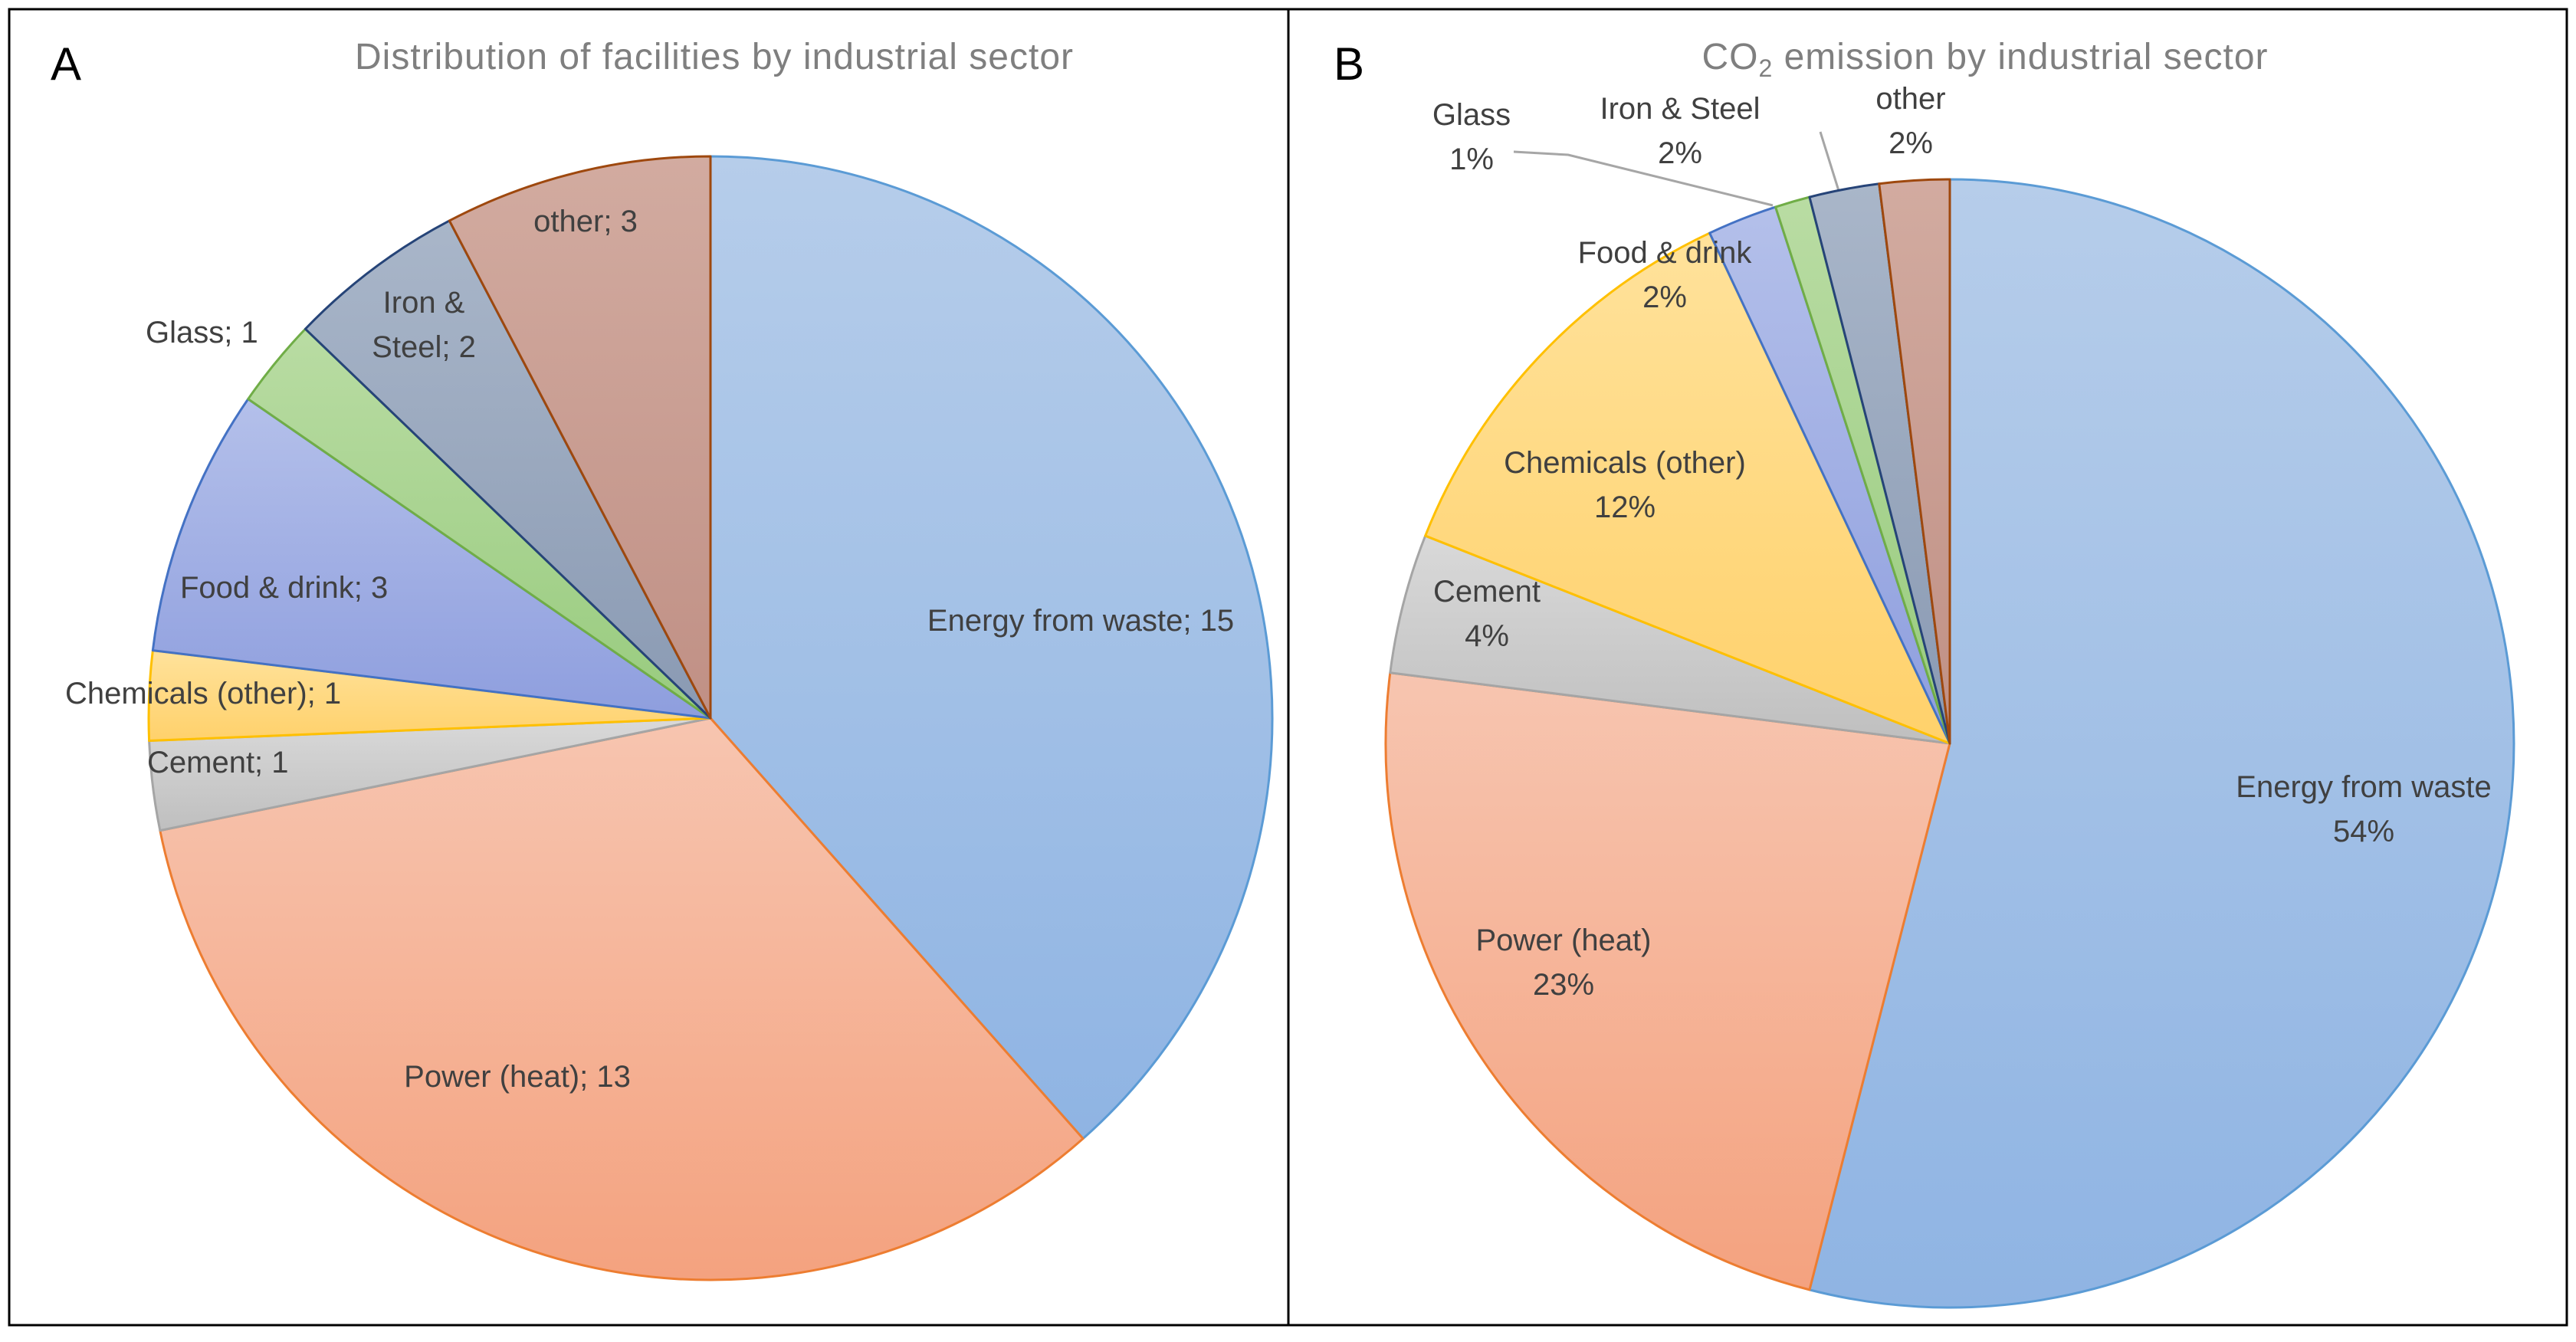 Image resolution: width=2576 pixels, height=1342 pixels. Describe the element at coordinates (1667, 981) in the screenshot. I see `pie-b-slice-power-heat` at that location.